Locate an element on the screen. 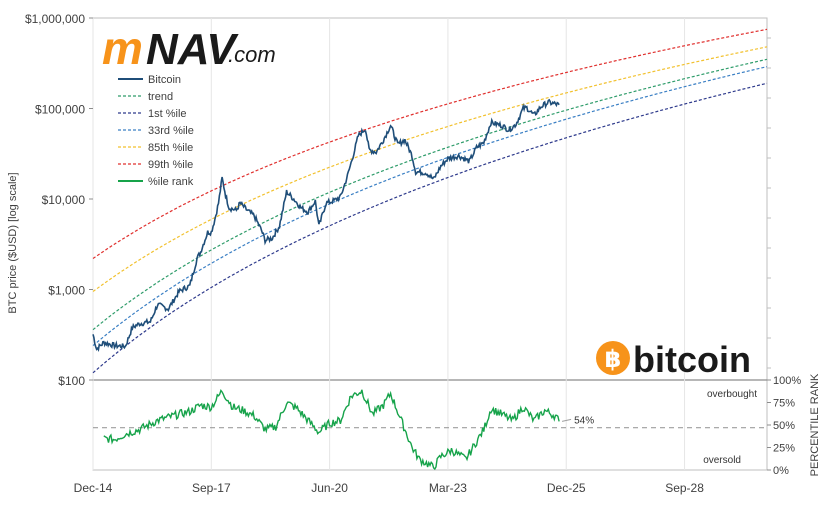  current-rank-leader is located at coordinates (566, 420).